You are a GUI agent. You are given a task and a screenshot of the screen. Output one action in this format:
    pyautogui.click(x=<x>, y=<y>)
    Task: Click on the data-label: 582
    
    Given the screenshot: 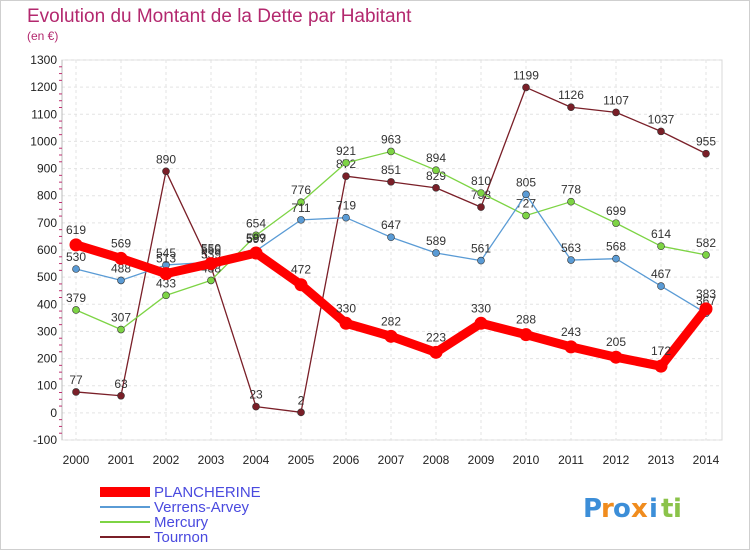 What is the action you would take?
    pyautogui.click(x=706, y=243)
    